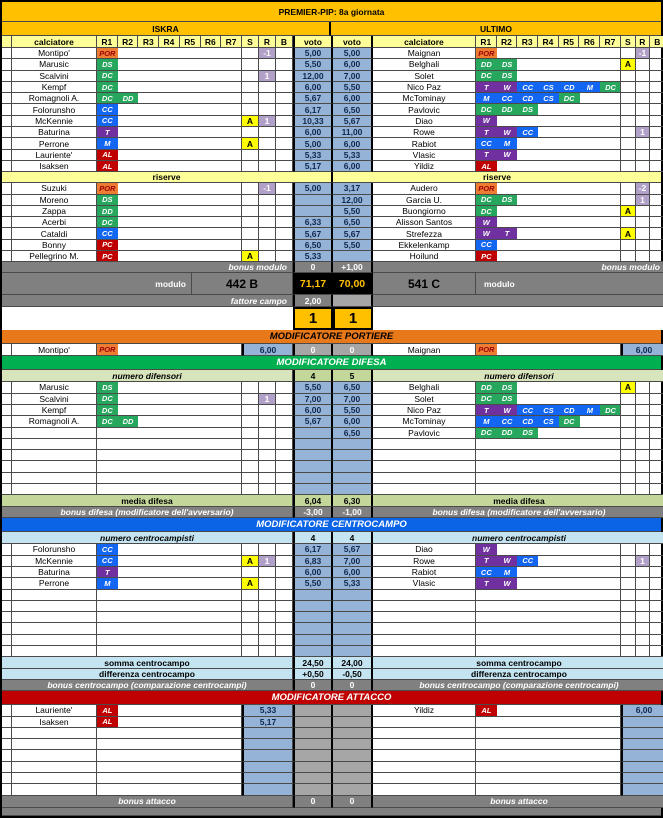 Image resolution: width=663 pixels, height=818 pixels. I want to click on modifier-badge: -1, so click(643, 54).